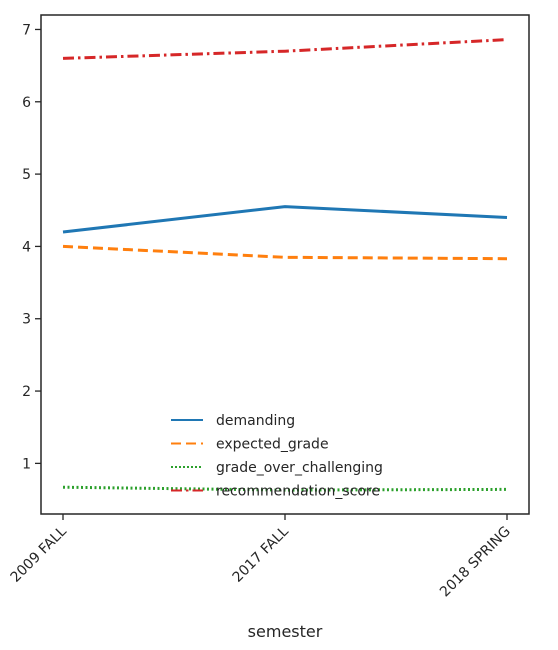 The height and width of the screenshot is (650, 558). I want to click on x-axis: 2009 FALL 2017 FALL 2018 SPRING, so click(261, 557).